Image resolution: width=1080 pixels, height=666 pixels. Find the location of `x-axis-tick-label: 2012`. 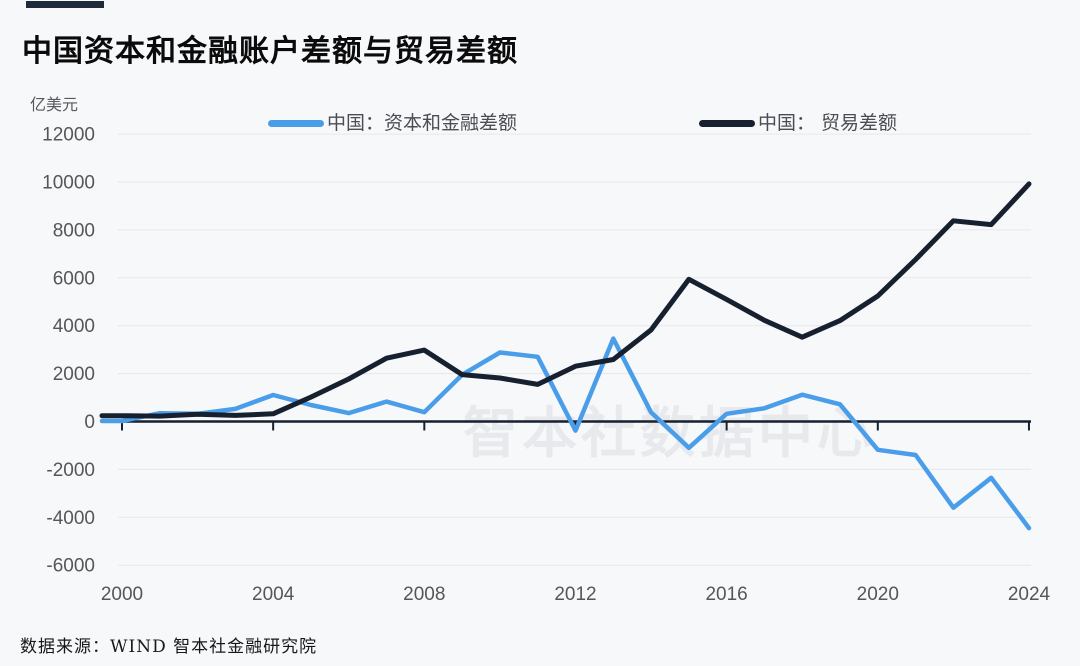

x-axis-tick-label: 2012 is located at coordinates (575, 594).